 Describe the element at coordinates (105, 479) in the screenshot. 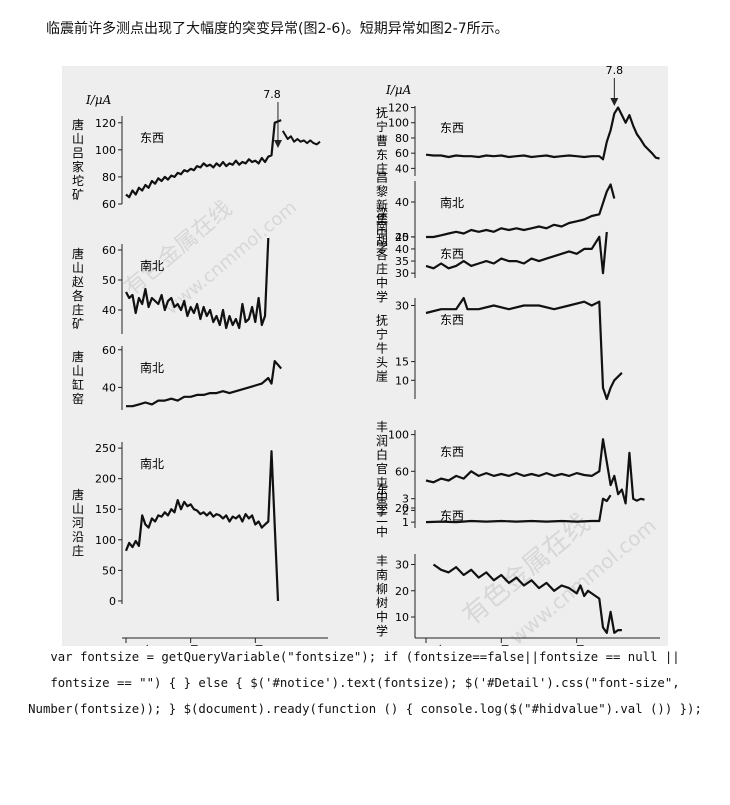

I see `y-tick-label: 200` at that location.